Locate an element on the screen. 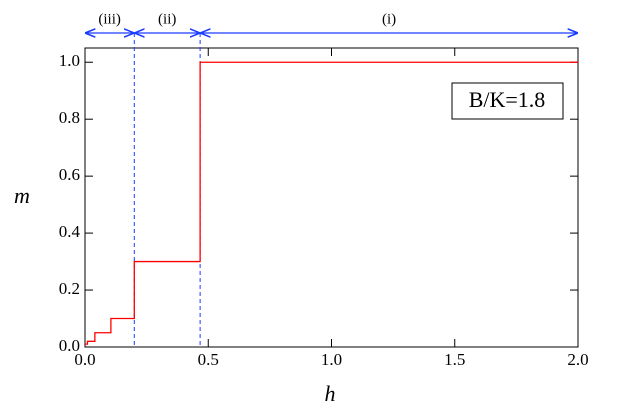 The image size is (623, 416). y-tick-label: 0.4 is located at coordinates (70, 231).